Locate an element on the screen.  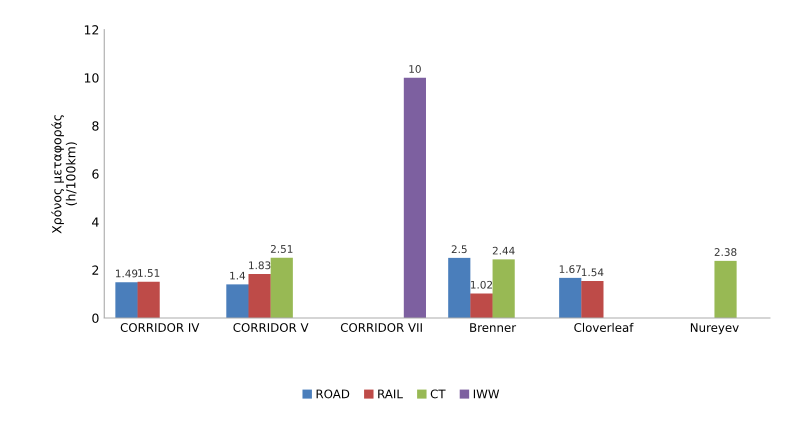
data-label: 10 is located at coordinates (415, 69).